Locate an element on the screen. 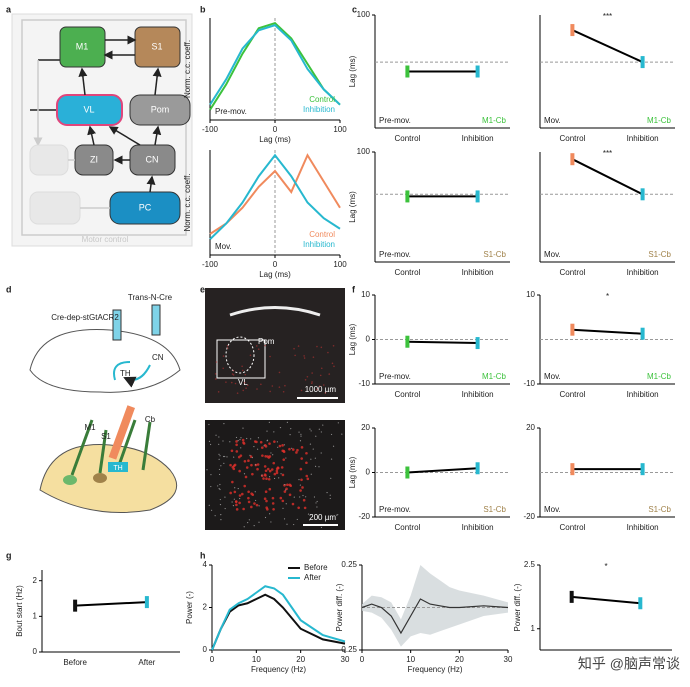 This screenshot has height=687, width=690. y-axis-label: Bout start (Hz) is located at coordinates (19, 611).